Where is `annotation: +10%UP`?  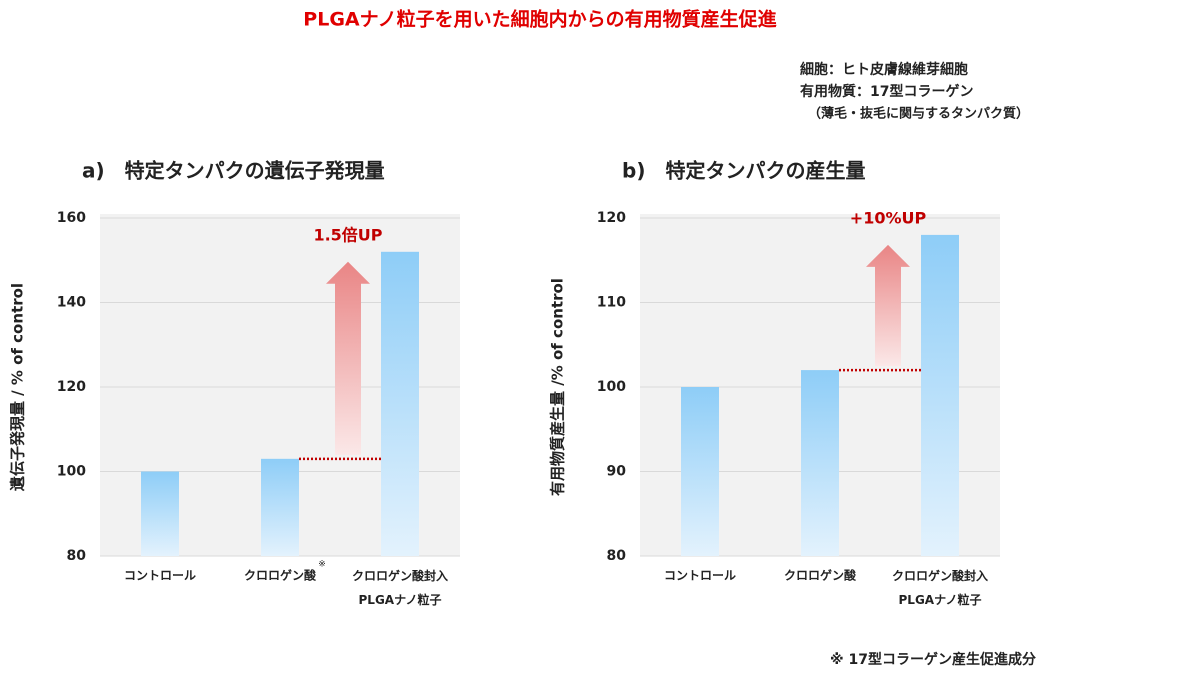 annotation: +10%UP is located at coordinates (888, 217).